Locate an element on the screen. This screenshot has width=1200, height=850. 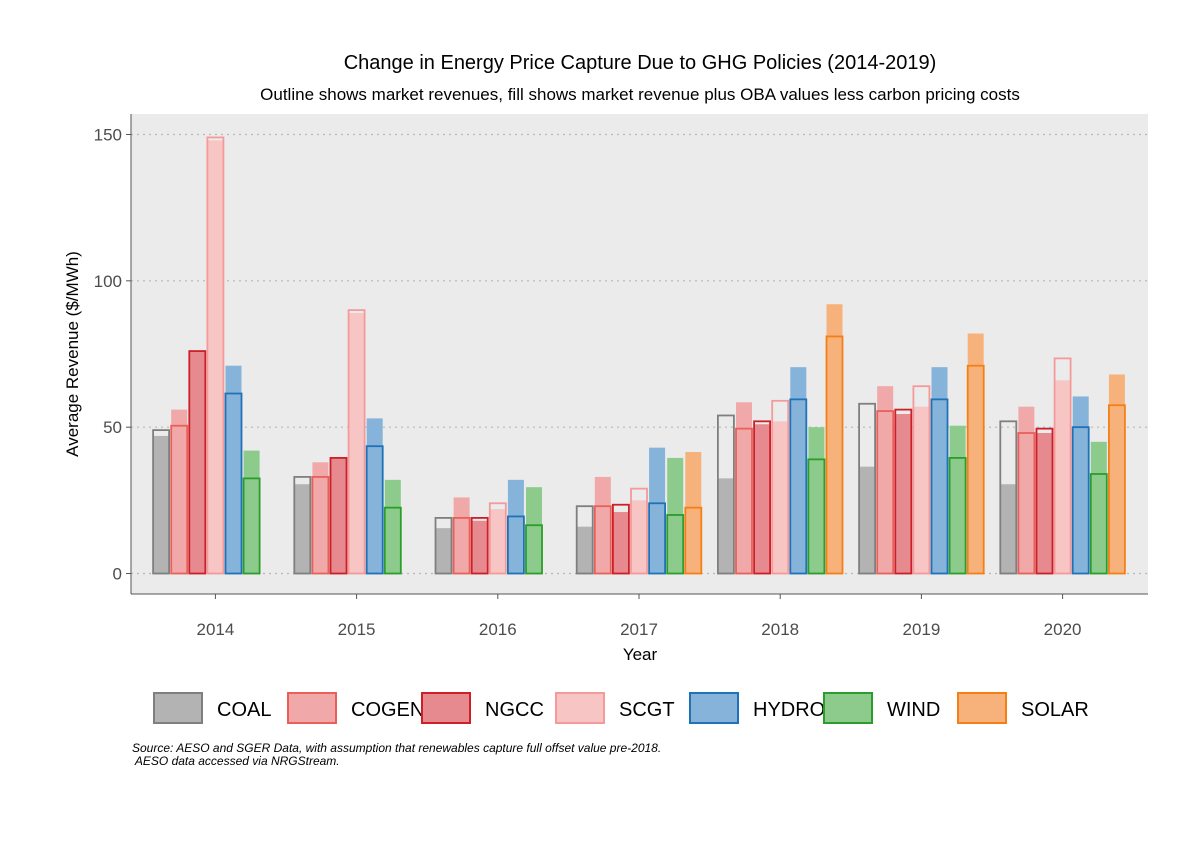
bar-outline-cogen-2015 is located at coordinates (320, 525).